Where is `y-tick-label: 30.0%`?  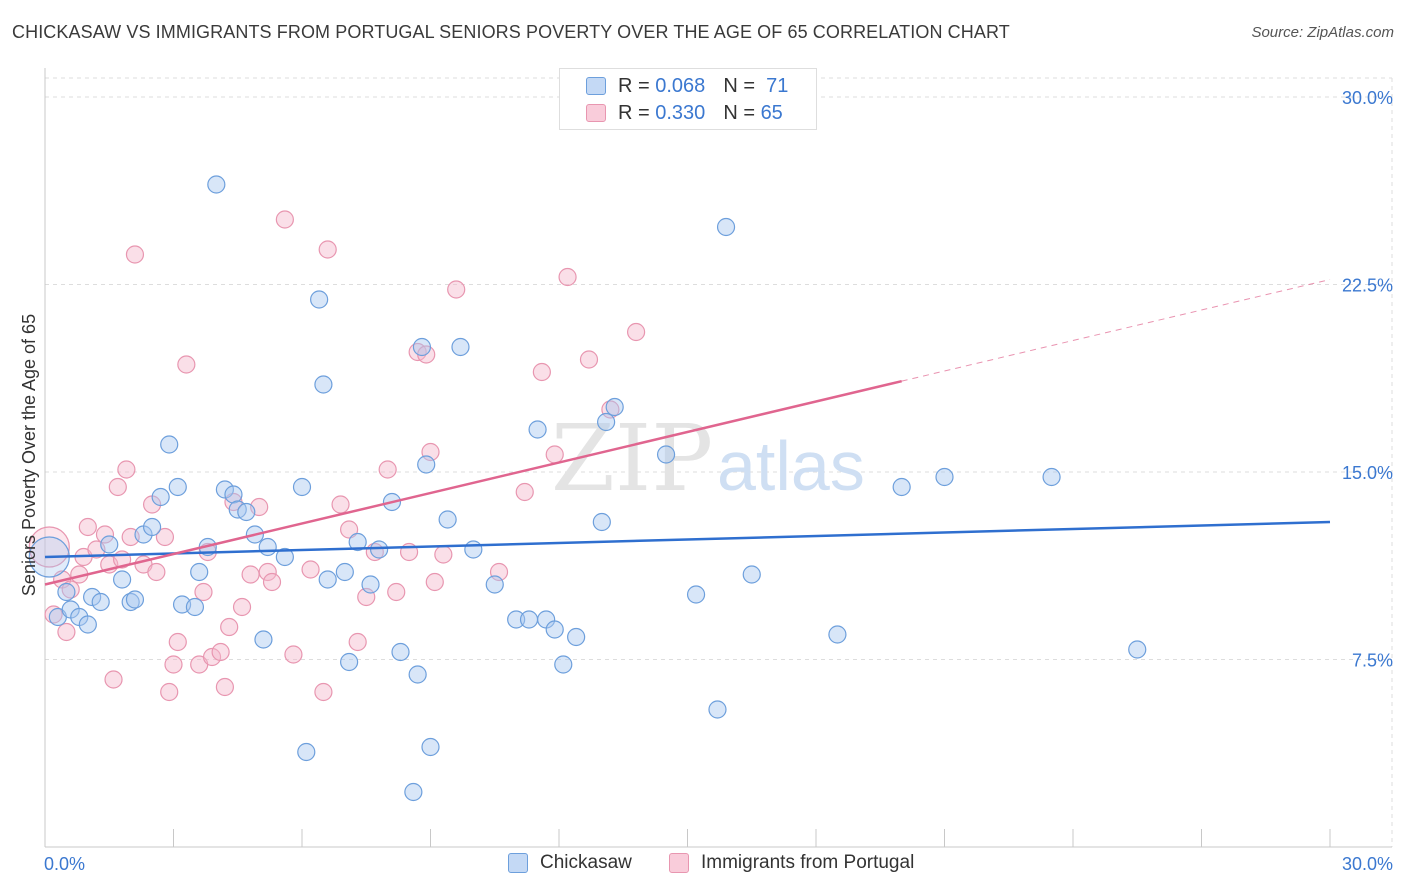 y-tick-label: 30.0% is located at coordinates (1367, 98).